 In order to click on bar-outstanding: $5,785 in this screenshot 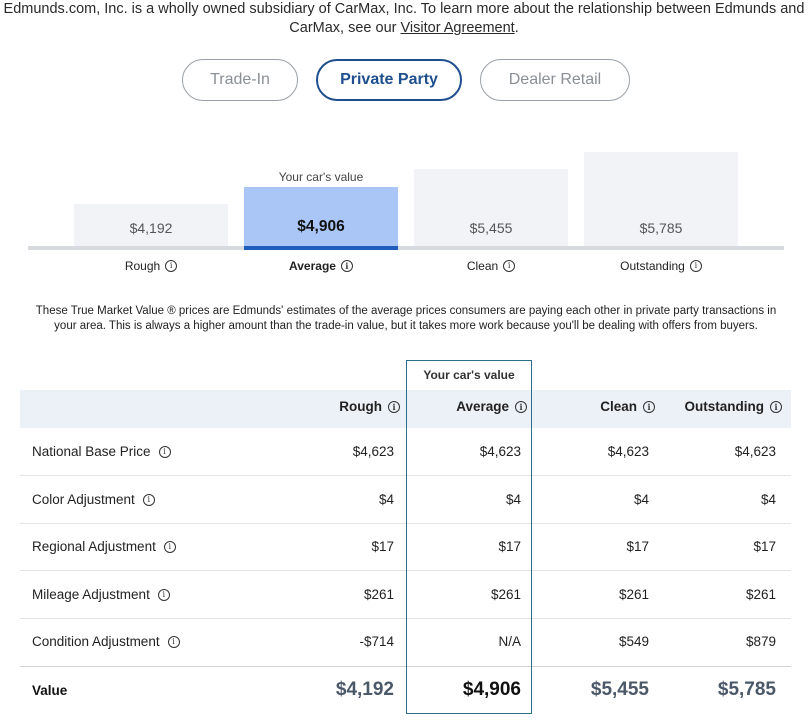, I will do `click(661, 199)`.